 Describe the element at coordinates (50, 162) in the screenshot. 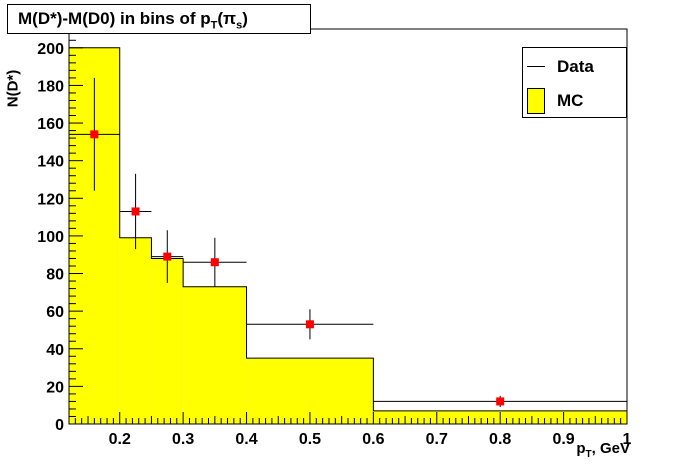

I see `y-tick-label: 140` at that location.